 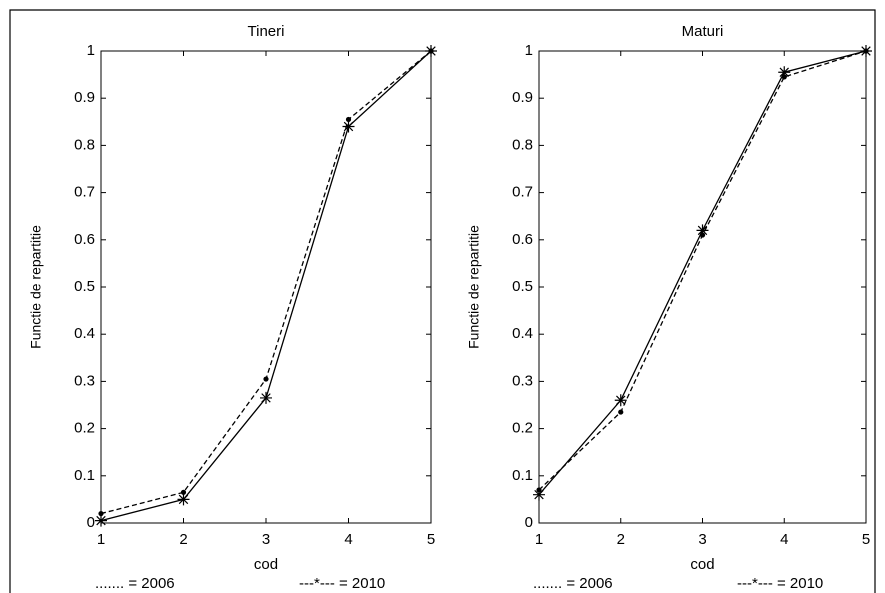 What do you see at coordinates (266, 31) in the screenshot?
I see `chart-title: Tineri` at bounding box center [266, 31].